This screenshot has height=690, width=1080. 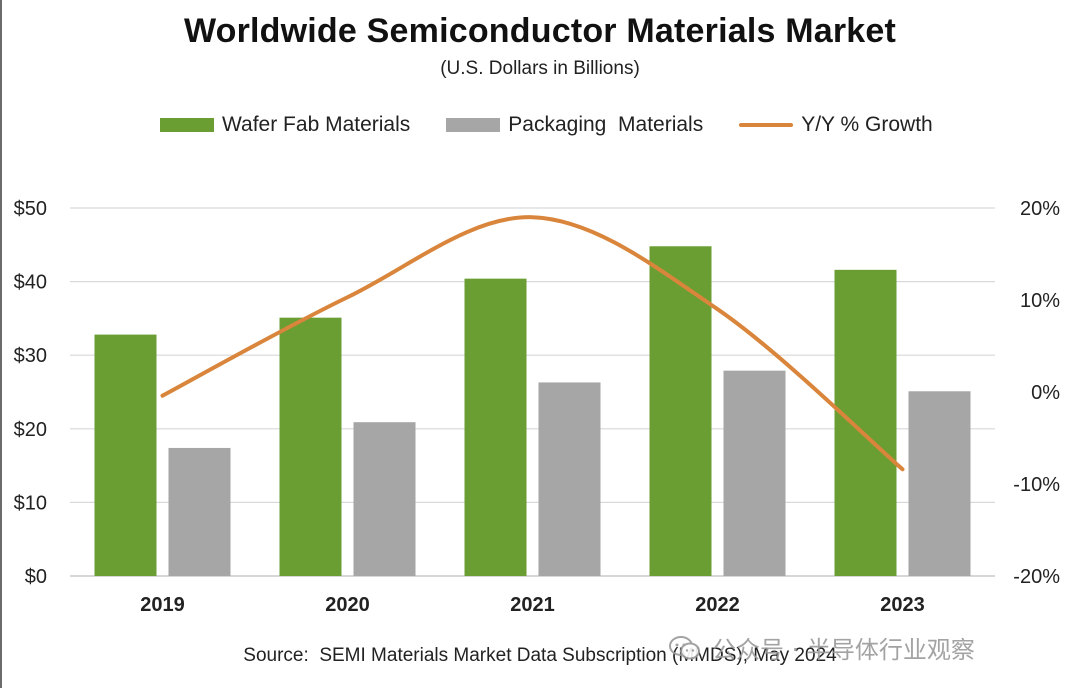 What do you see at coordinates (30, 209) in the screenshot?
I see `y-left-tick-label: $50` at bounding box center [30, 209].